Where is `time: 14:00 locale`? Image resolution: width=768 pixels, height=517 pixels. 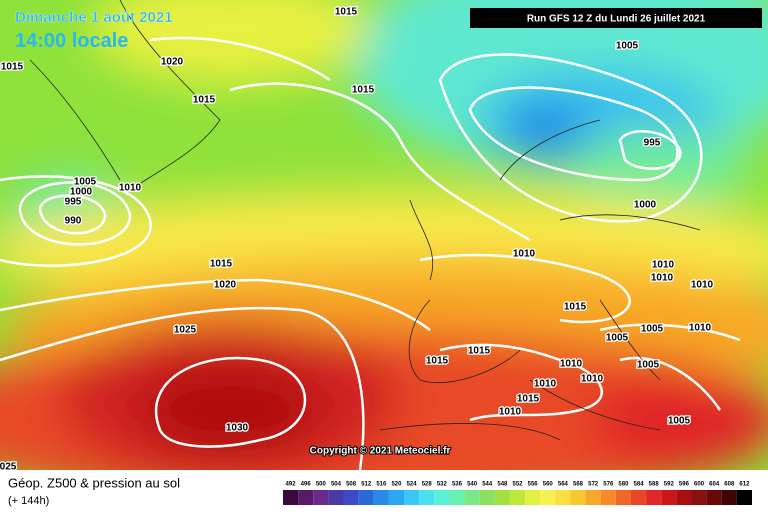
time: 14:00 locale is located at coordinates (71, 41).